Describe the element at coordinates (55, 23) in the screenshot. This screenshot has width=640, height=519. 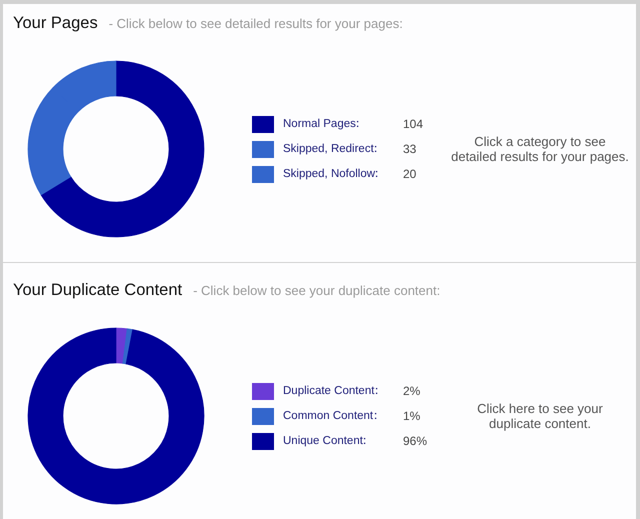
I see `chart-title: Your Pages` at that location.